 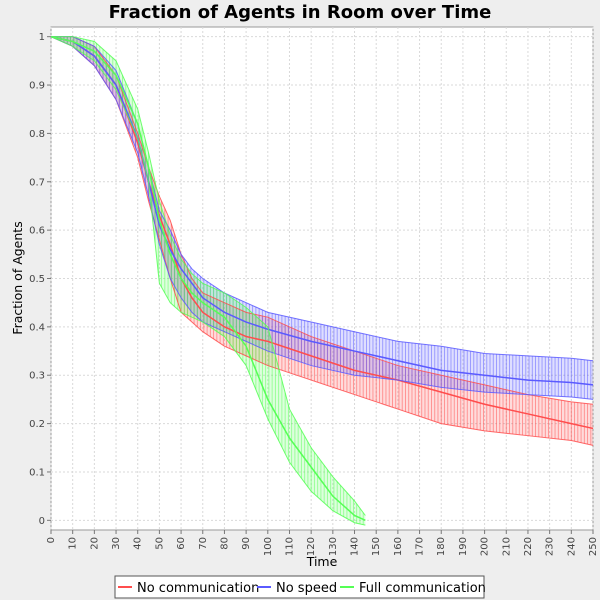 I want to click on x-tick-label: 240, so click(x=571, y=546).